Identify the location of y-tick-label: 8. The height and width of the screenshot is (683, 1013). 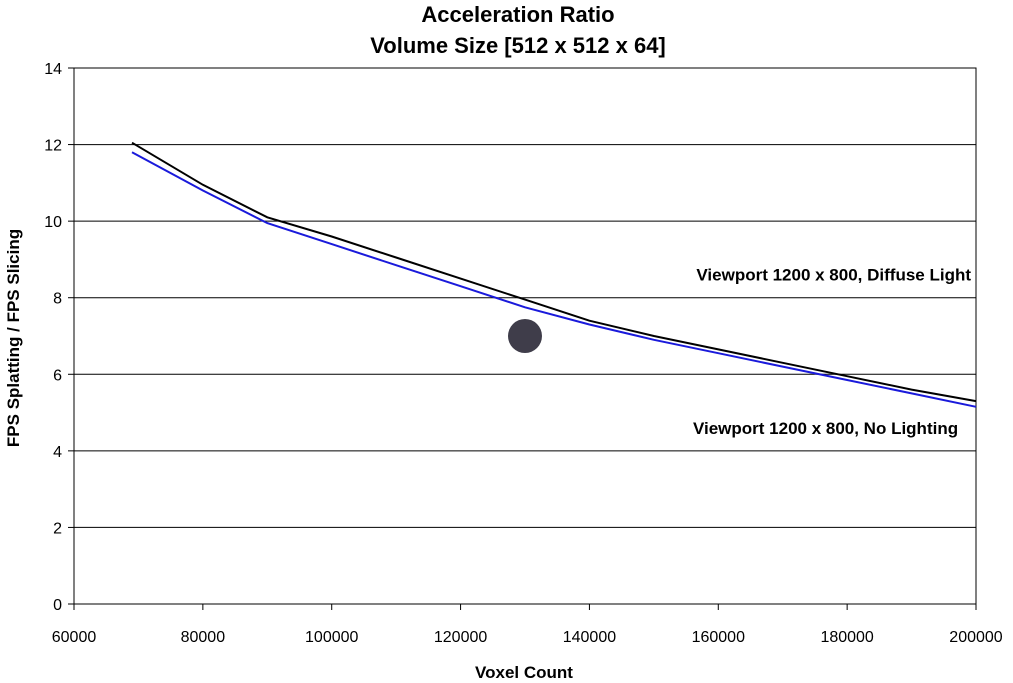
(57, 299).